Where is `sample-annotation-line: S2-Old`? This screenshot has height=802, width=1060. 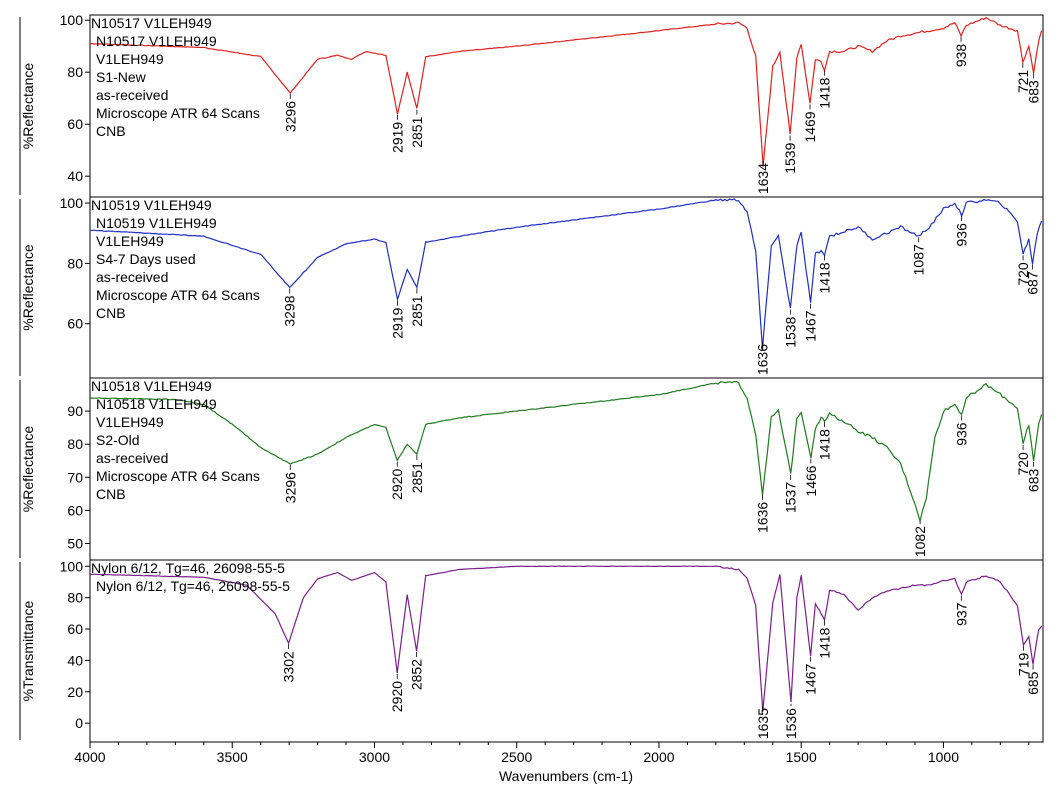 sample-annotation-line: S2-Old is located at coordinates (118, 440).